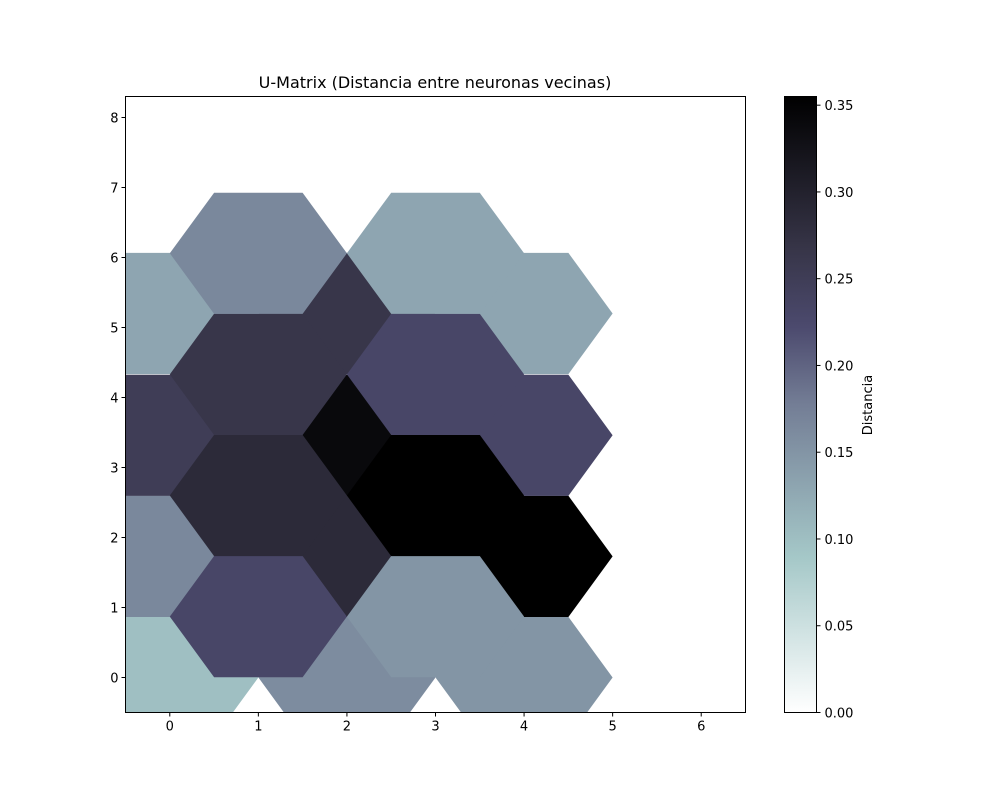  Describe the element at coordinates (114, 679) in the screenshot. I see `y-tick-label: 0` at that location.